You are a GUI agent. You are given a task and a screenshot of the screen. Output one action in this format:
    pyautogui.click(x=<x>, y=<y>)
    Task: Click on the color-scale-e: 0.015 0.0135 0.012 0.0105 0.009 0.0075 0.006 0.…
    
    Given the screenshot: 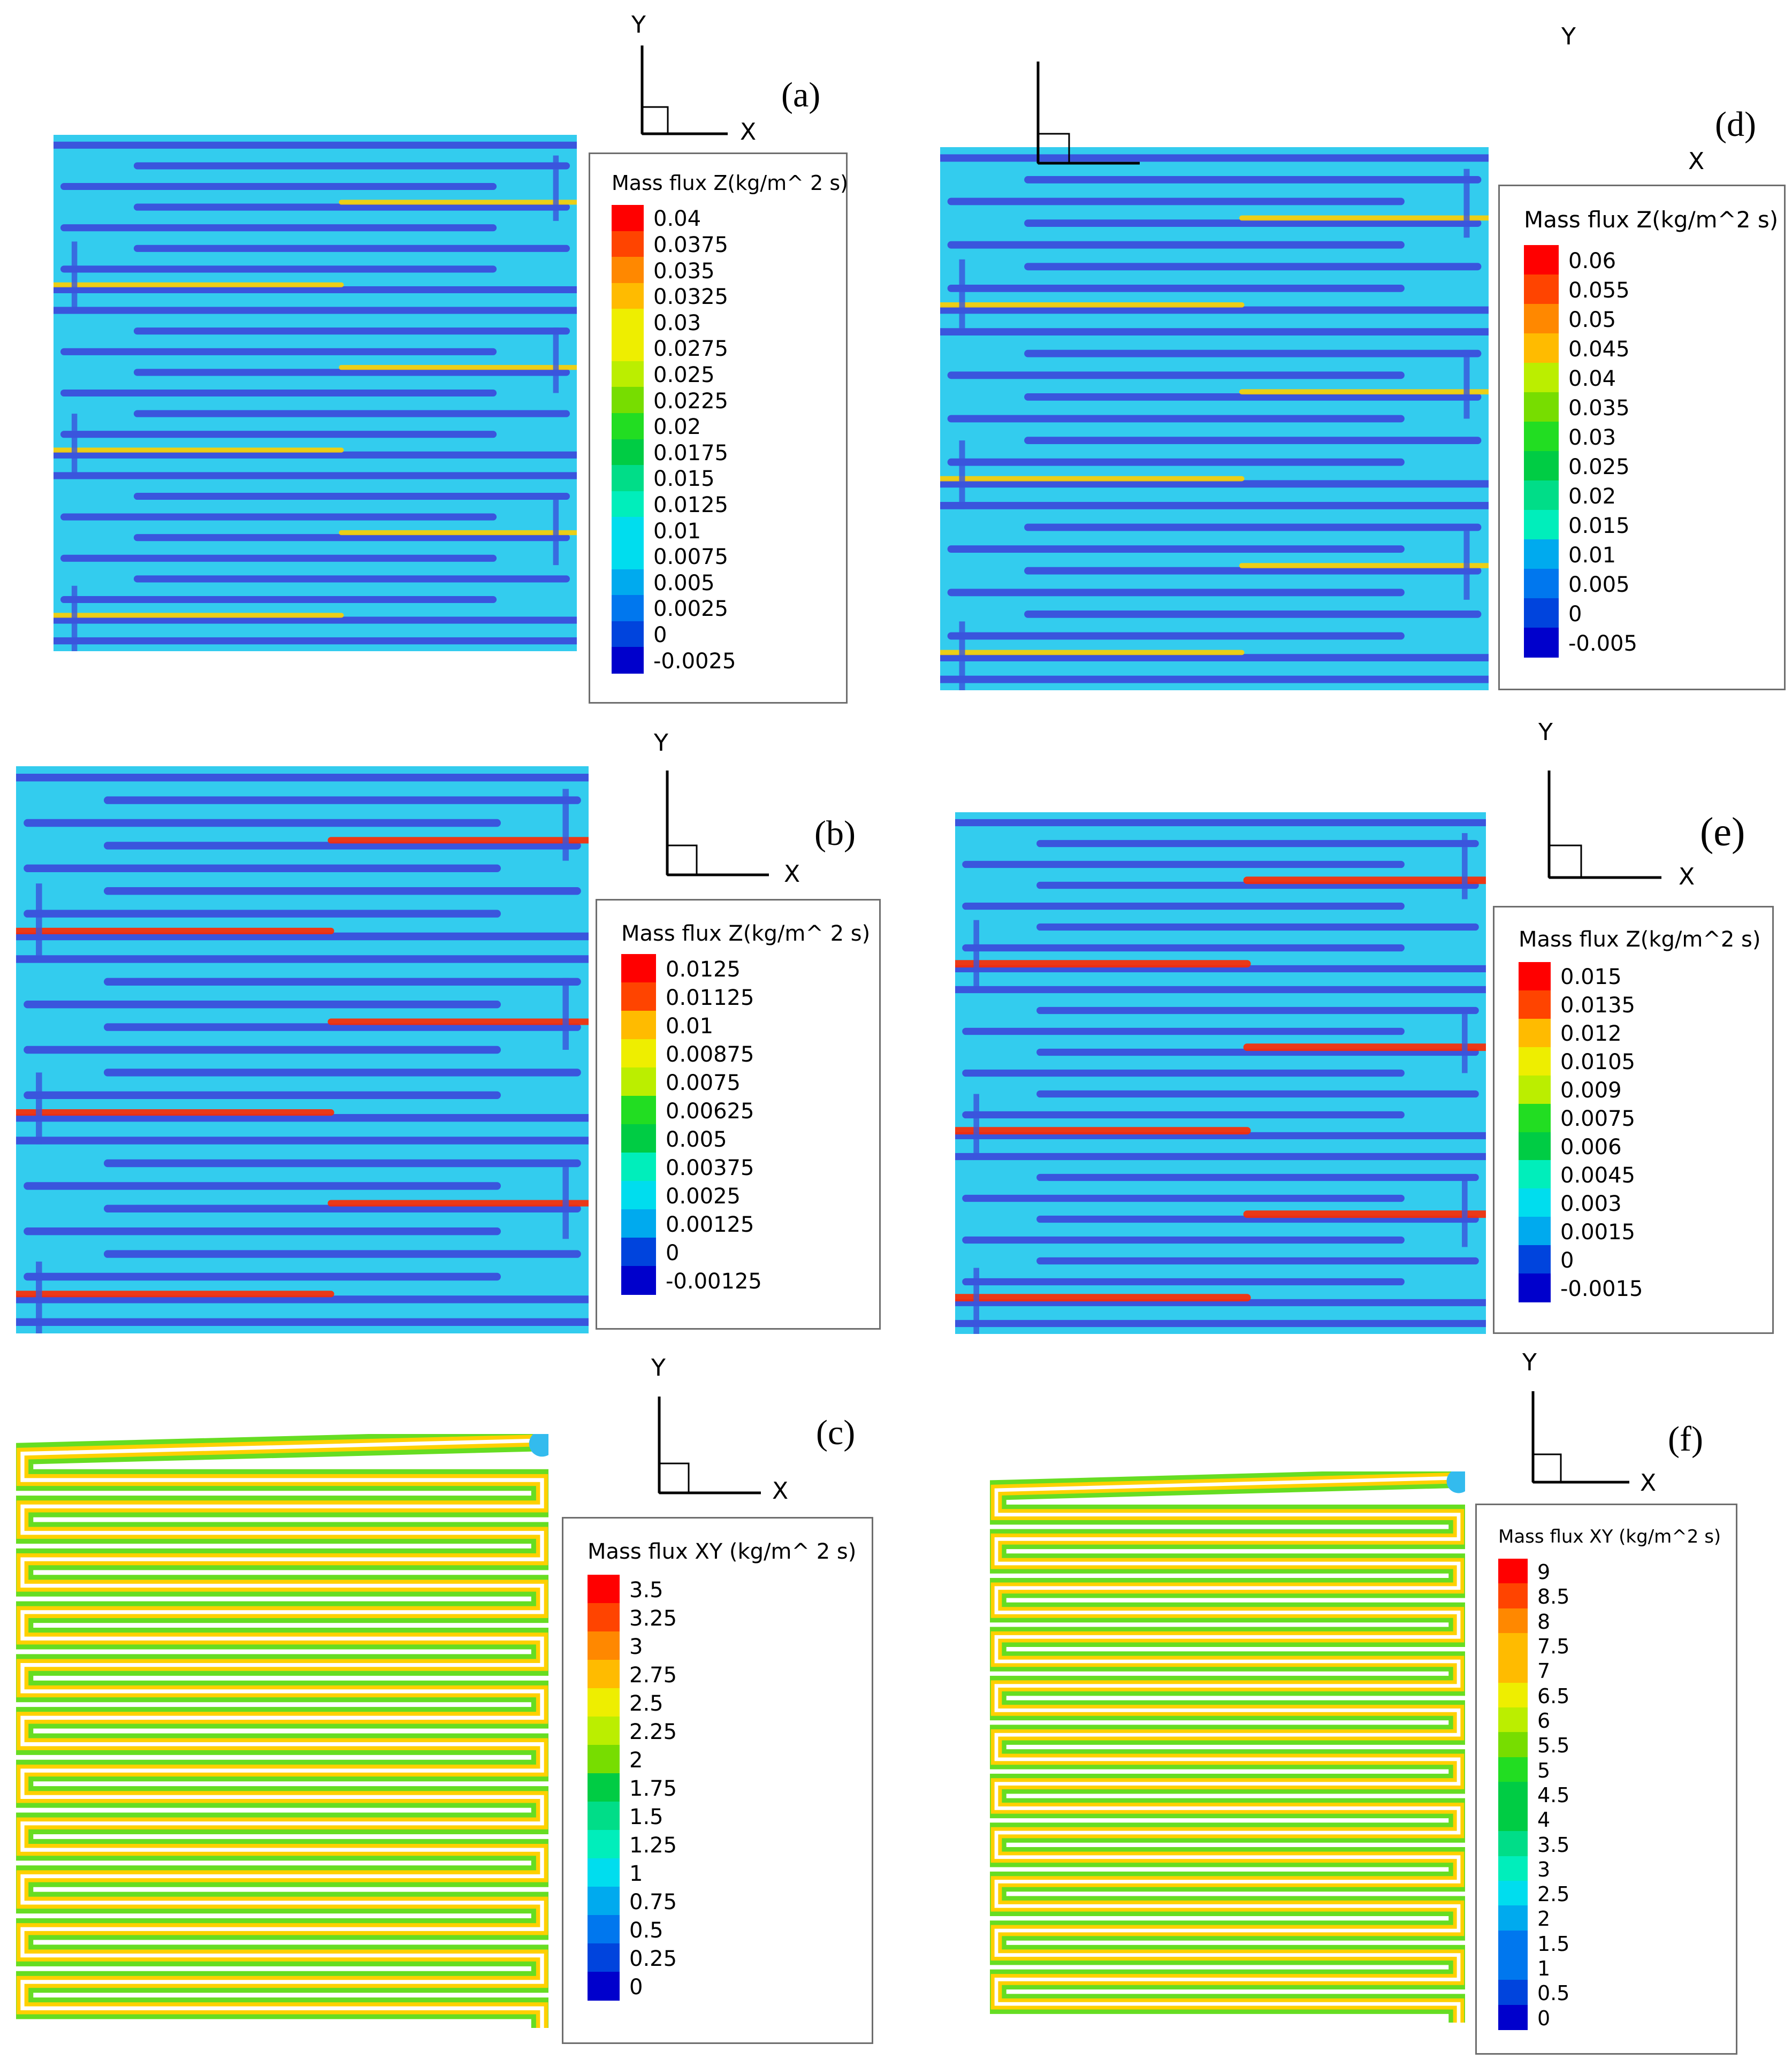 What is the action you would take?
    pyautogui.click(x=1581, y=1132)
    